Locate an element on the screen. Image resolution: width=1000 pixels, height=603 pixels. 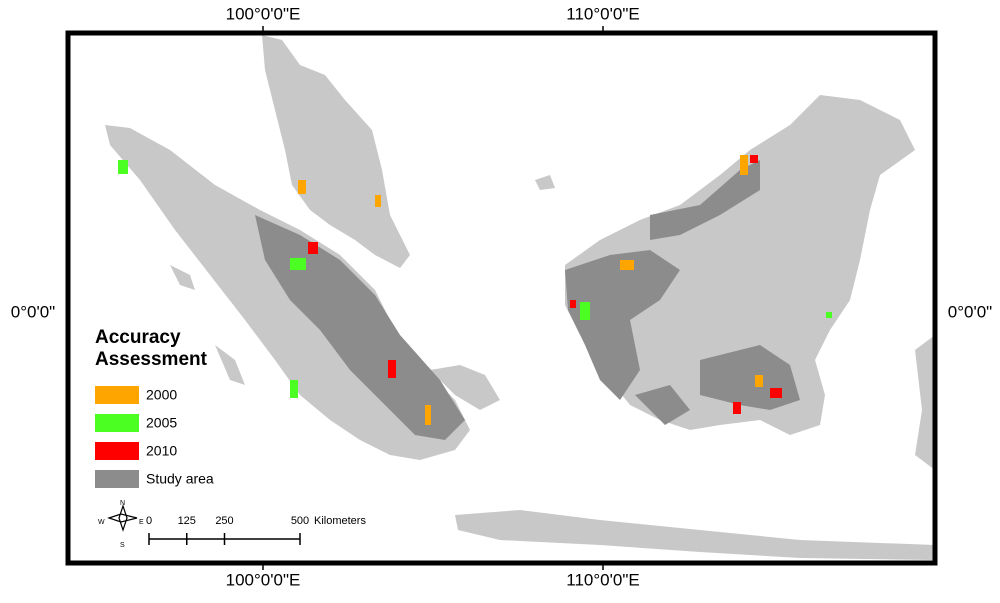
legend-title: Assessment is located at coordinates (151, 359).